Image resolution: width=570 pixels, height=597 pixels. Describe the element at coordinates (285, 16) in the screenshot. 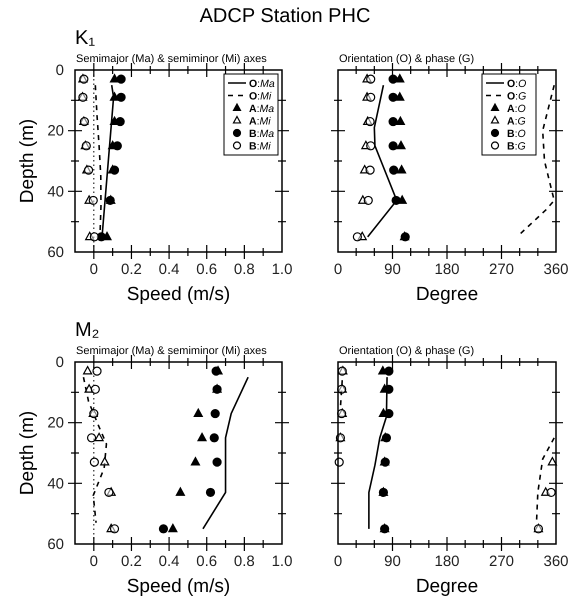

I see `chart-title: ADCP Station PHC` at that location.